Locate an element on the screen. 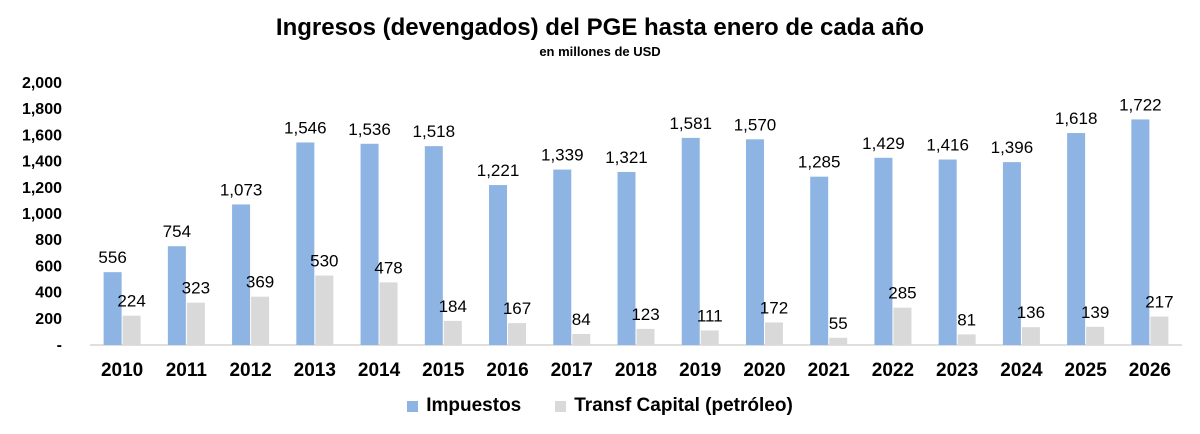 This screenshot has height=434, width=1200. data-label-transf-capital: 81 is located at coordinates (966, 319).